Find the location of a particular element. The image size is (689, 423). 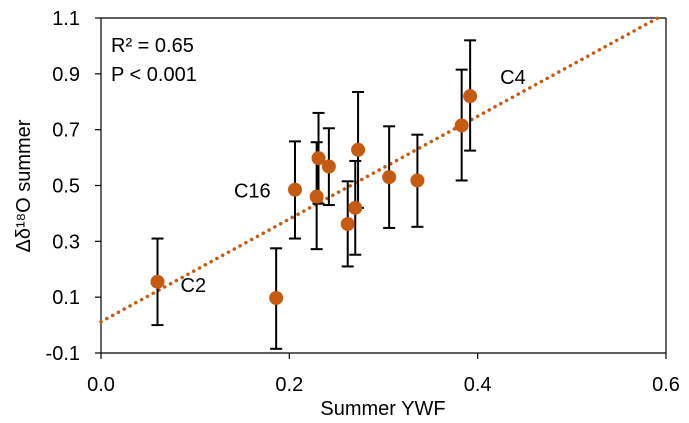

y-axis-ticks: -0.1 0.1 0.3 0.5 0.7 0.9 1.1 is located at coordinates (73, 186).